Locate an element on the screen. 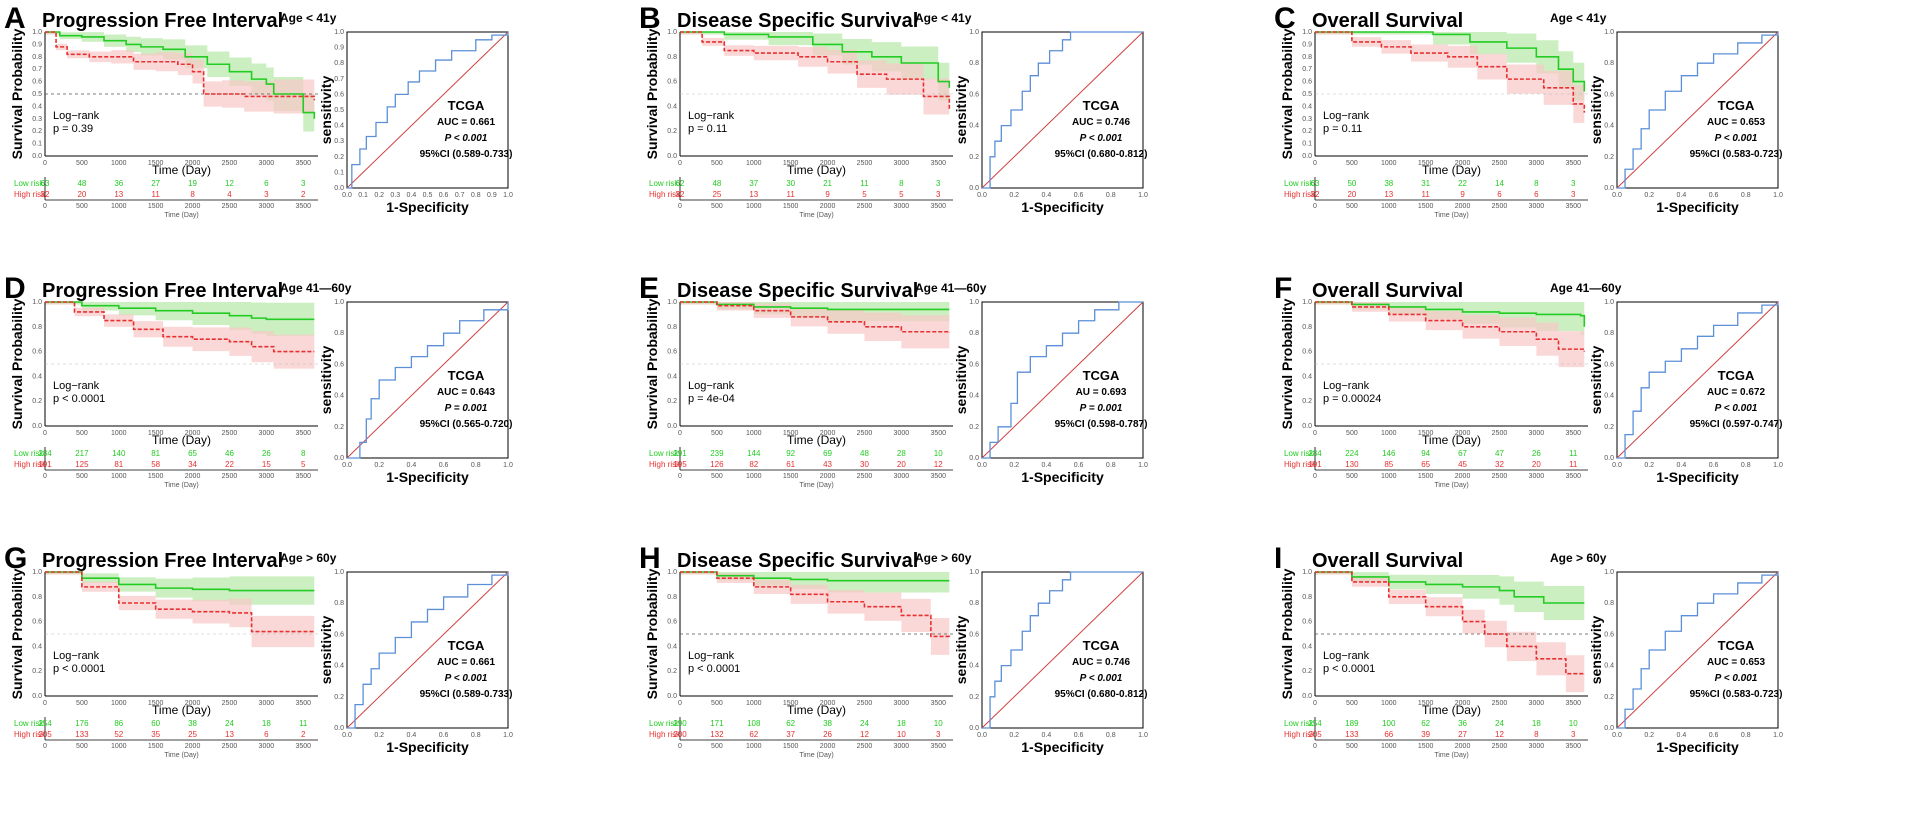  km-y-tick: 0.4 is located at coordinates (672, 376).